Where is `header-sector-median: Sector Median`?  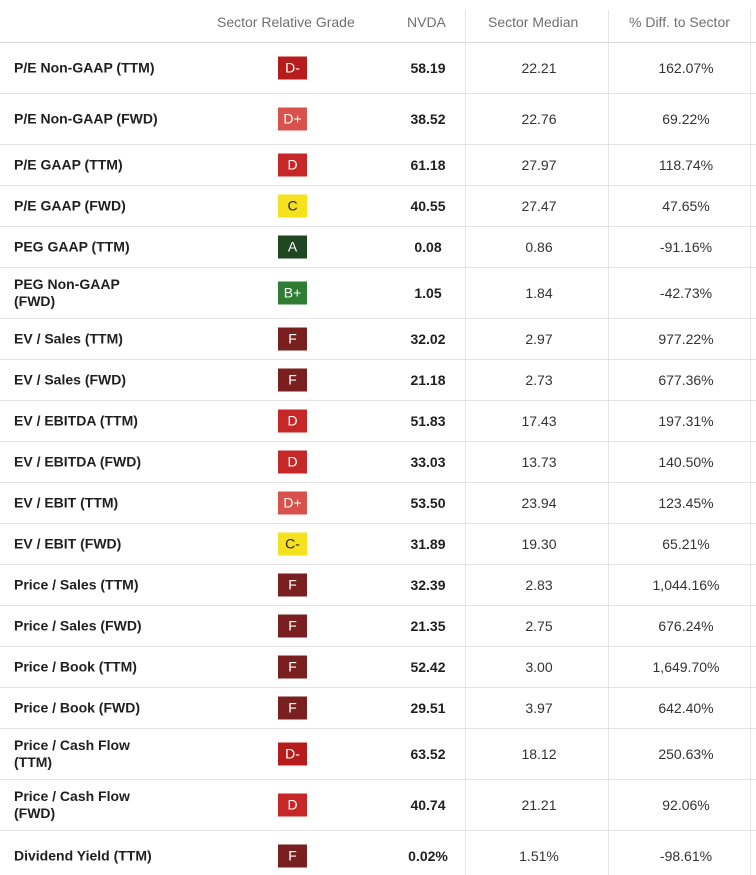 header-sector-median: Sector Median is located at coordinates (533, 22).